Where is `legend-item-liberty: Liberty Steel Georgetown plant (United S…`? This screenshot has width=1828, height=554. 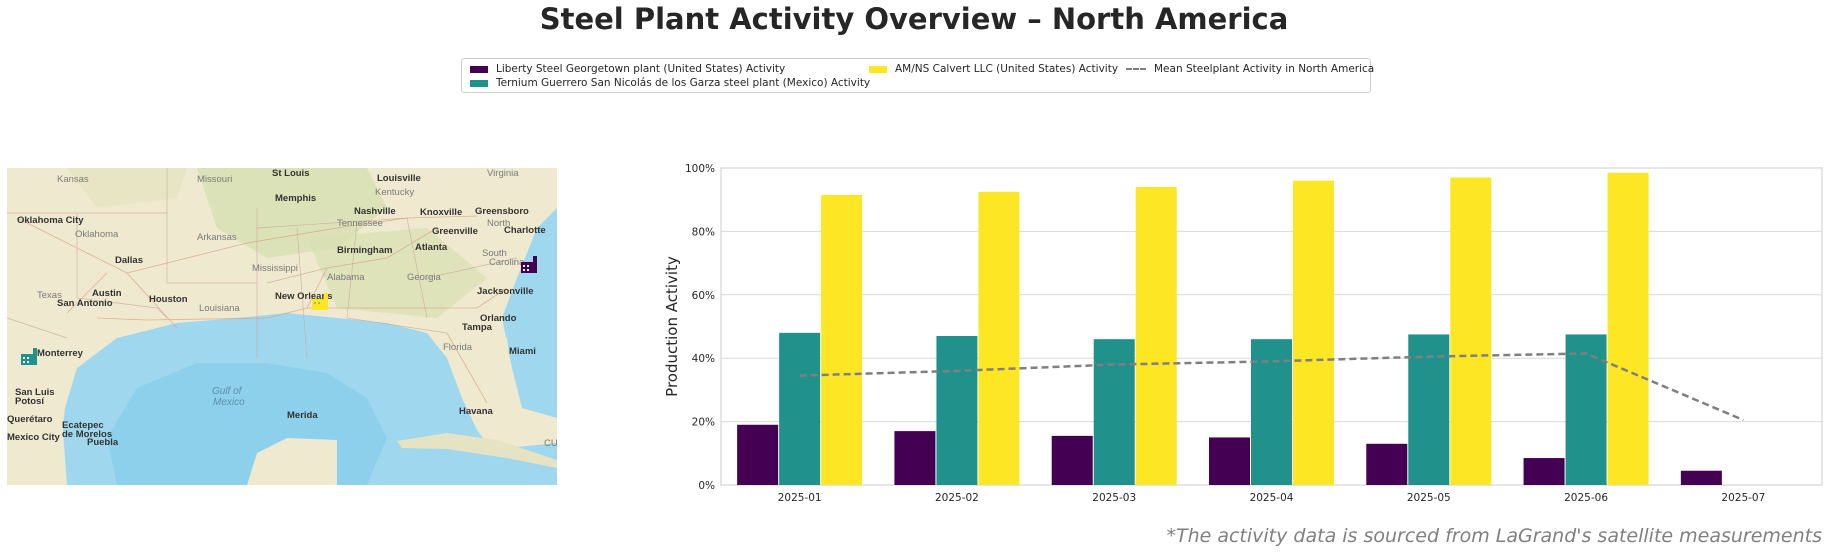
legend-item-liberty: Liberty Steel Georgetown plant (United S… is located at coordinates (627, 69).